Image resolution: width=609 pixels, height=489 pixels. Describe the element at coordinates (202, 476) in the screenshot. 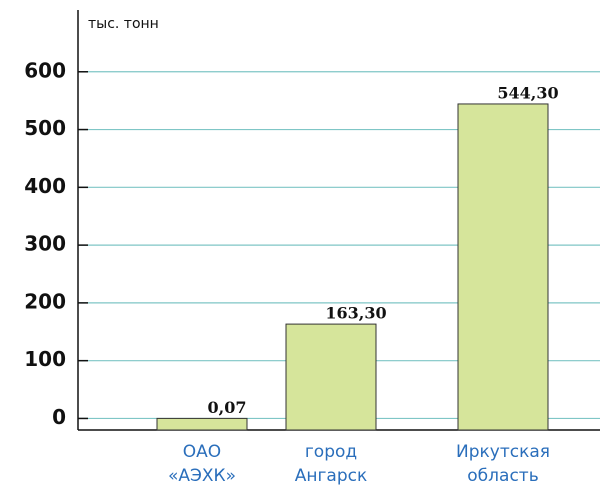

I see `x-tick-label: «АЭХК»` at that location.